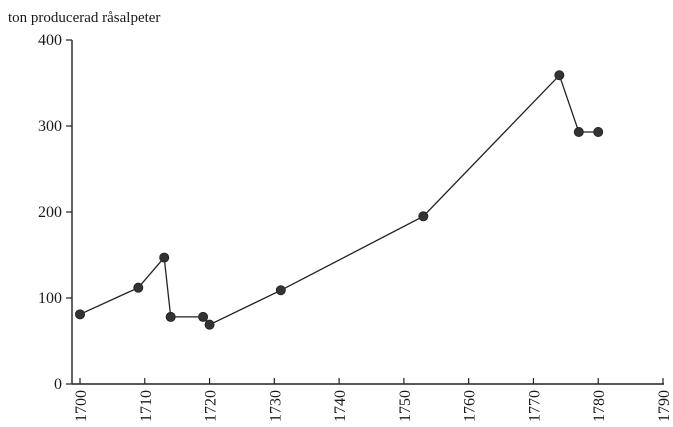 This screenshot has height=427, width=673. I want to click on x-tick-label: 1760, so click(470, 406).